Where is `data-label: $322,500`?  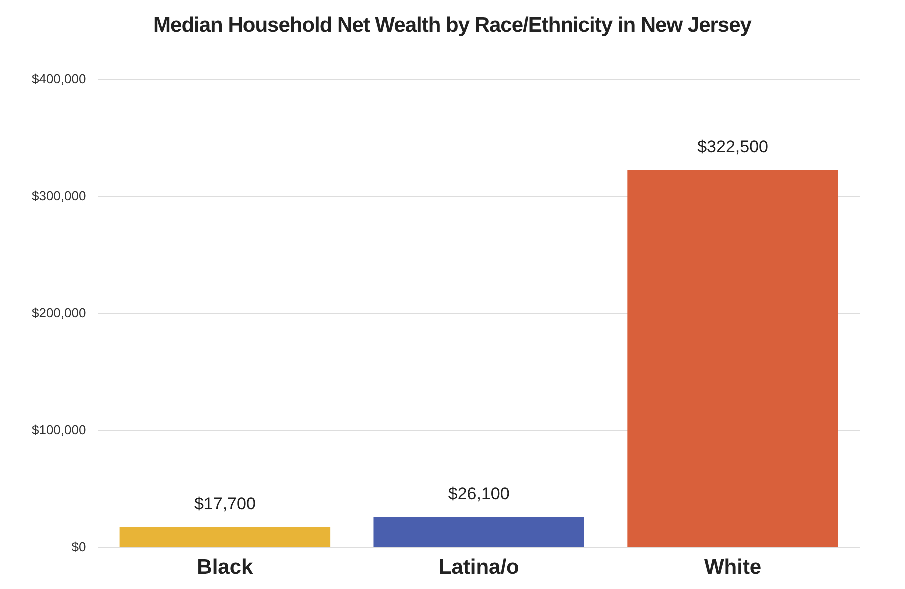 data-label: $322,500 is located at coordinates (733, 147).